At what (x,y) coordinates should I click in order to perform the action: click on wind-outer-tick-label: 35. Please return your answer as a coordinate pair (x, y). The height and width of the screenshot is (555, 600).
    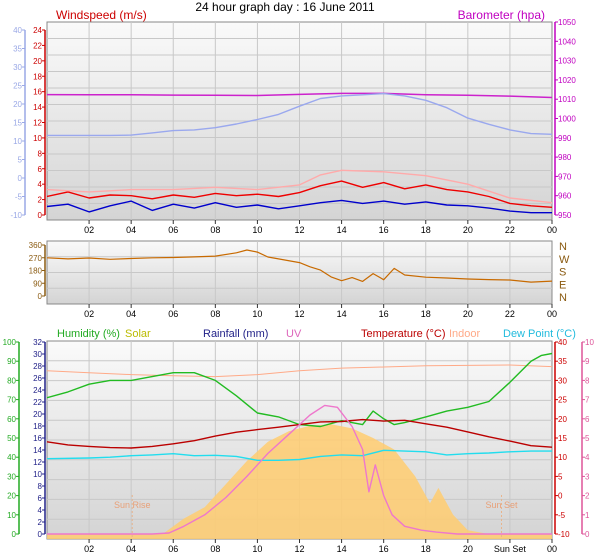
    Looking at the image, I should click on (17, 49).